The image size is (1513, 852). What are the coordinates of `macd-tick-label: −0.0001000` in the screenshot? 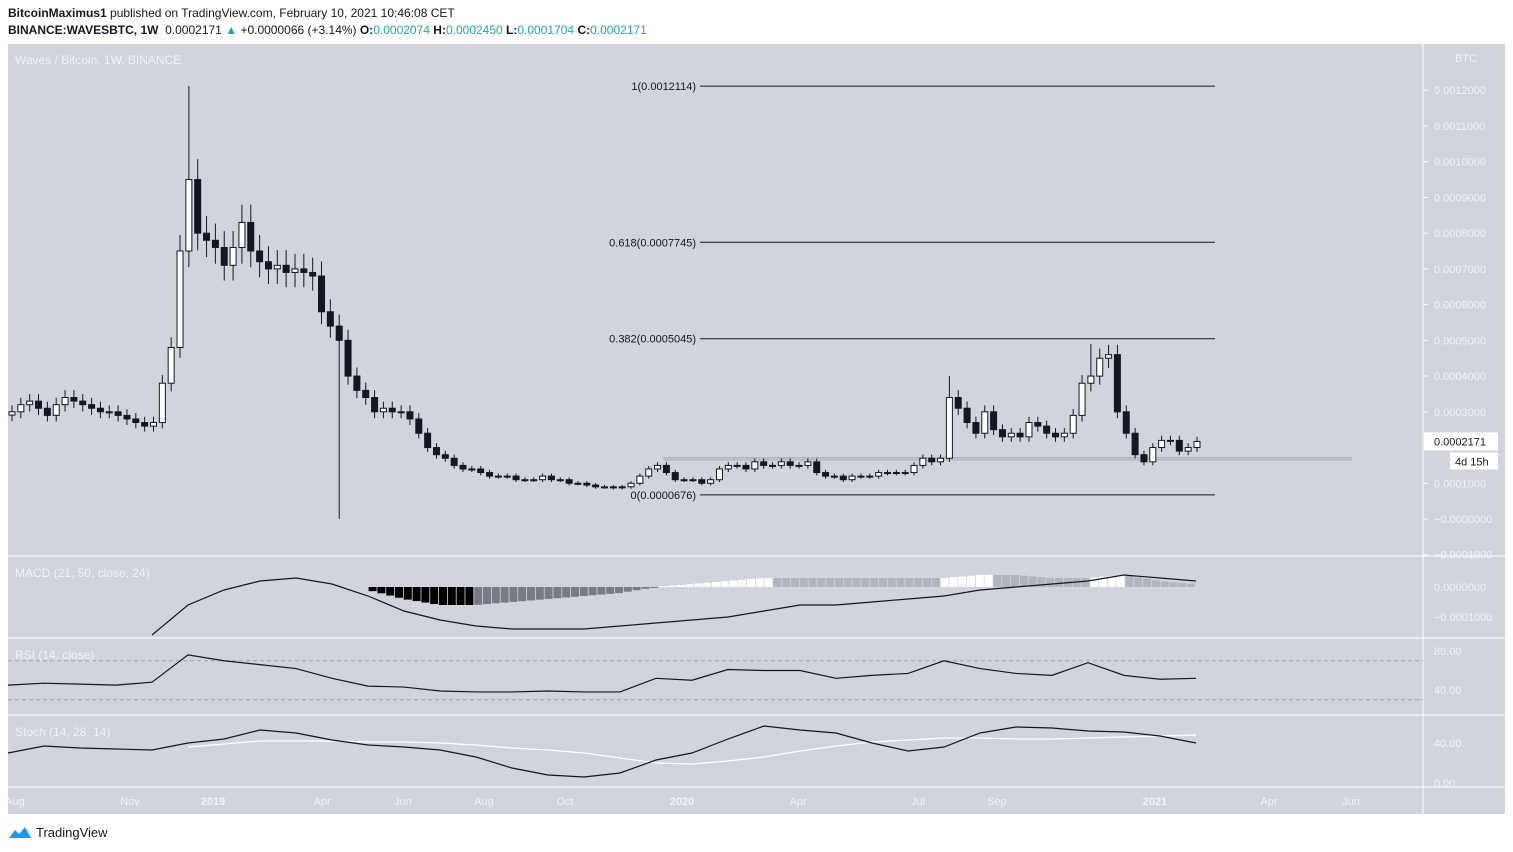 It's located at (1463, 618).